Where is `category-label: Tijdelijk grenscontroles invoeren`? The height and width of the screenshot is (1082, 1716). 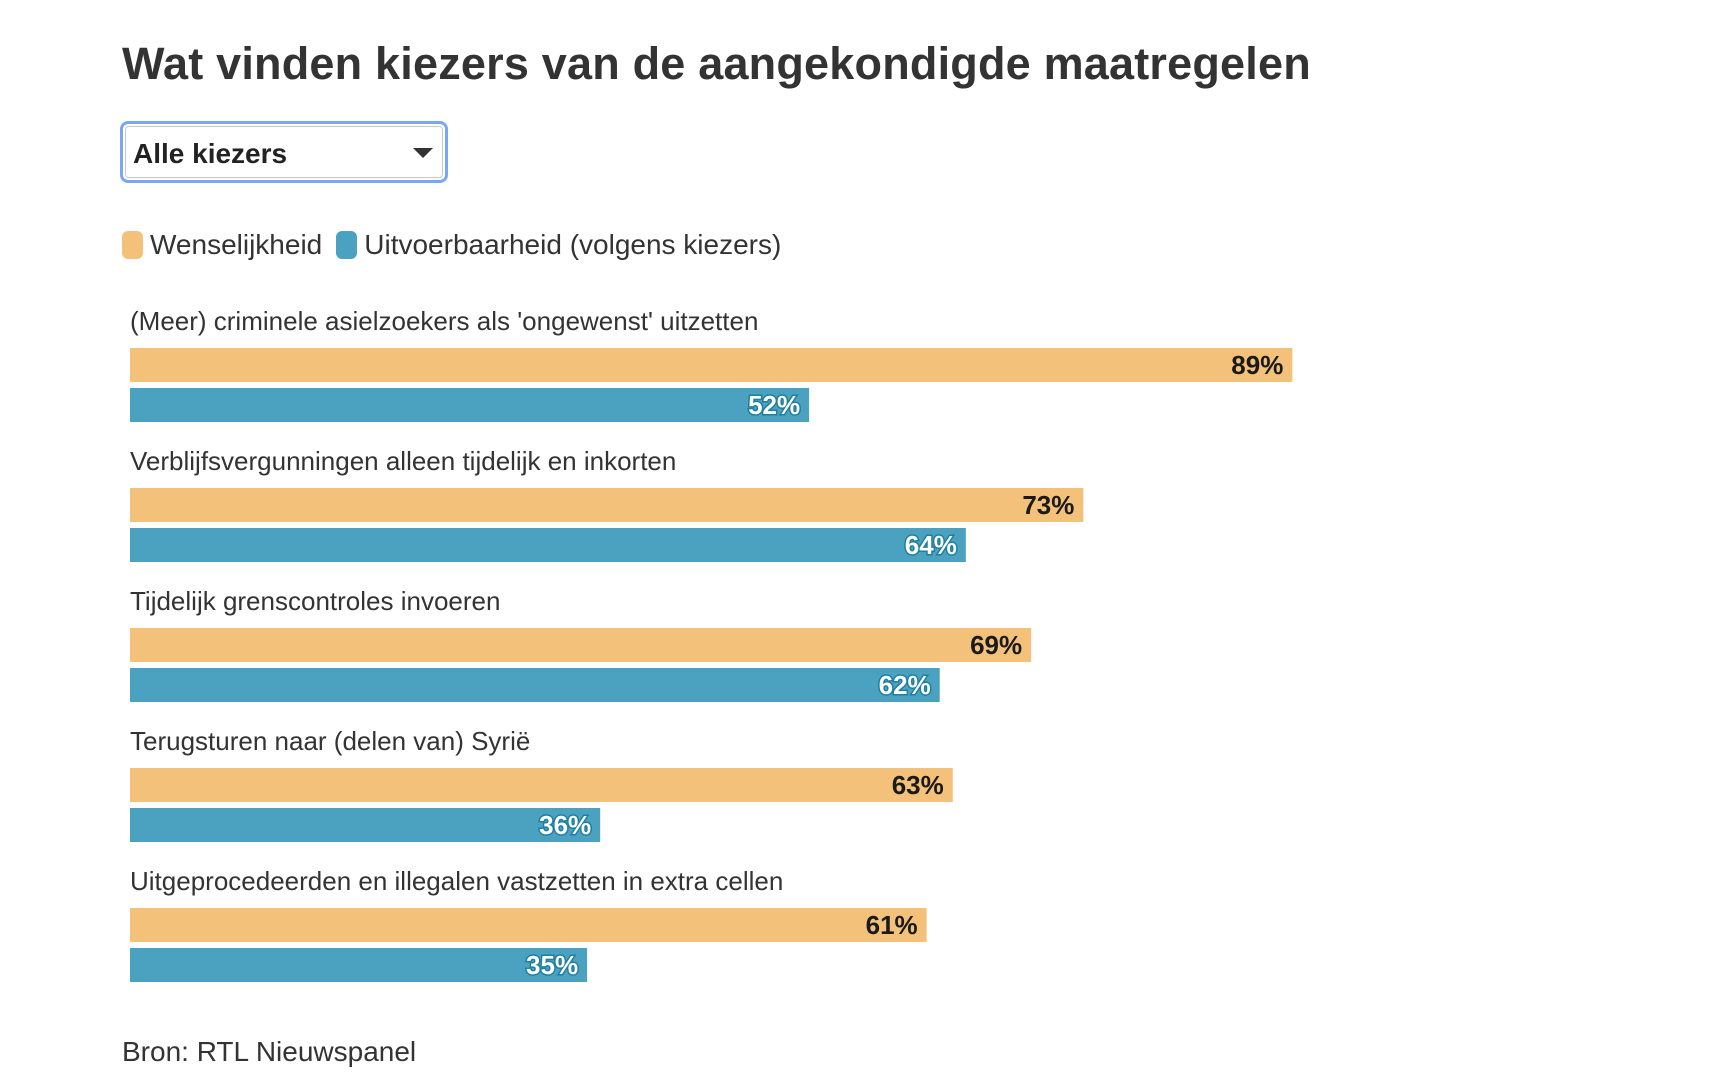 category-label: Tijdelijk grenscontroles invoeren is located at coordinates (315, 601).